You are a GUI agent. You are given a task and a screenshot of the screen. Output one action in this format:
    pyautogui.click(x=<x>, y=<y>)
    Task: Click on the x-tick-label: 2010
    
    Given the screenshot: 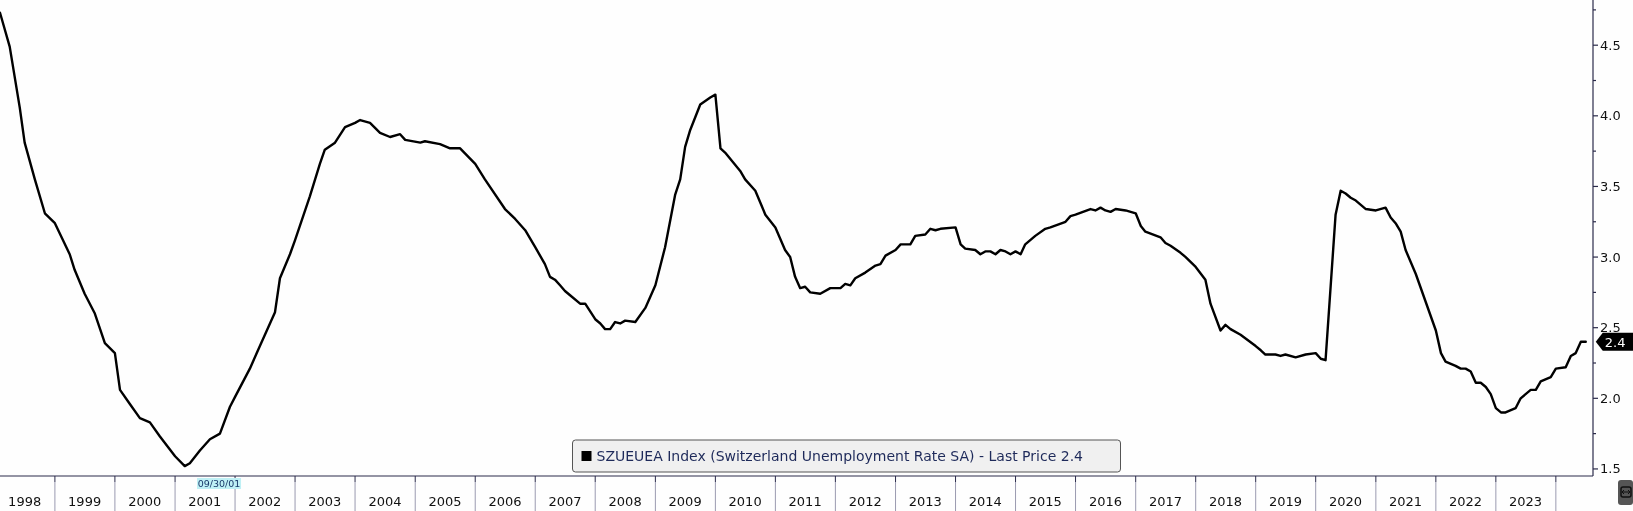 What is the action you would take?
    pyautogui.click(x=745, y=501)
    